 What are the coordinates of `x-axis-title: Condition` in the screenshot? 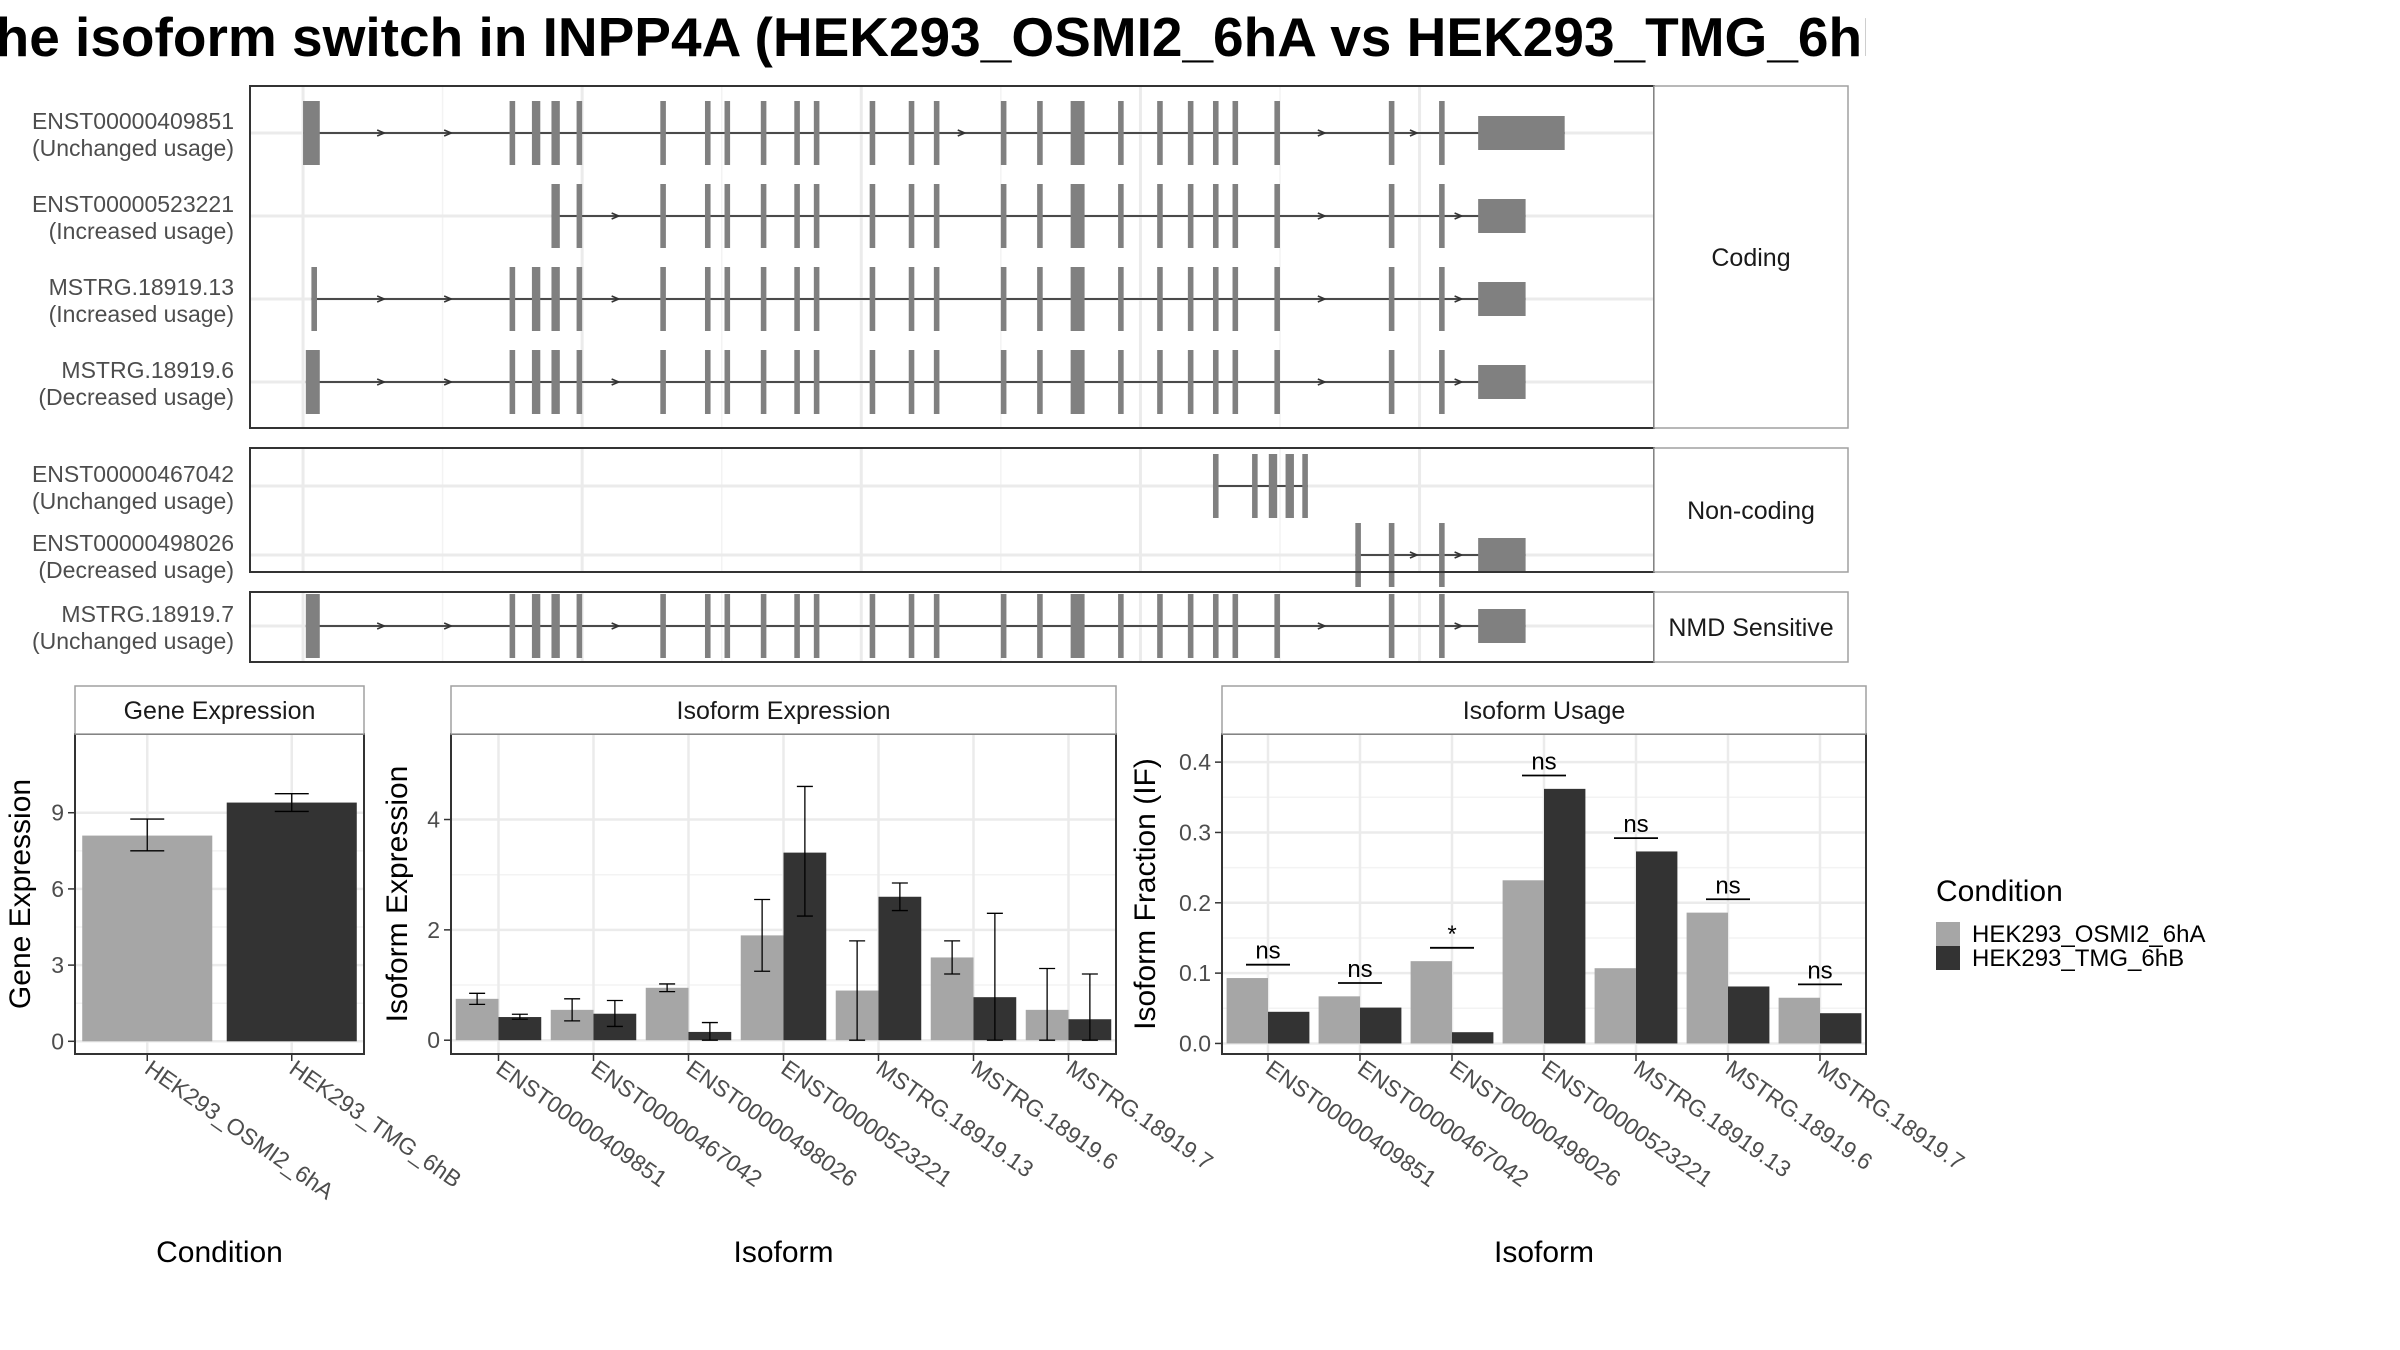 It's located at (219, 1252).